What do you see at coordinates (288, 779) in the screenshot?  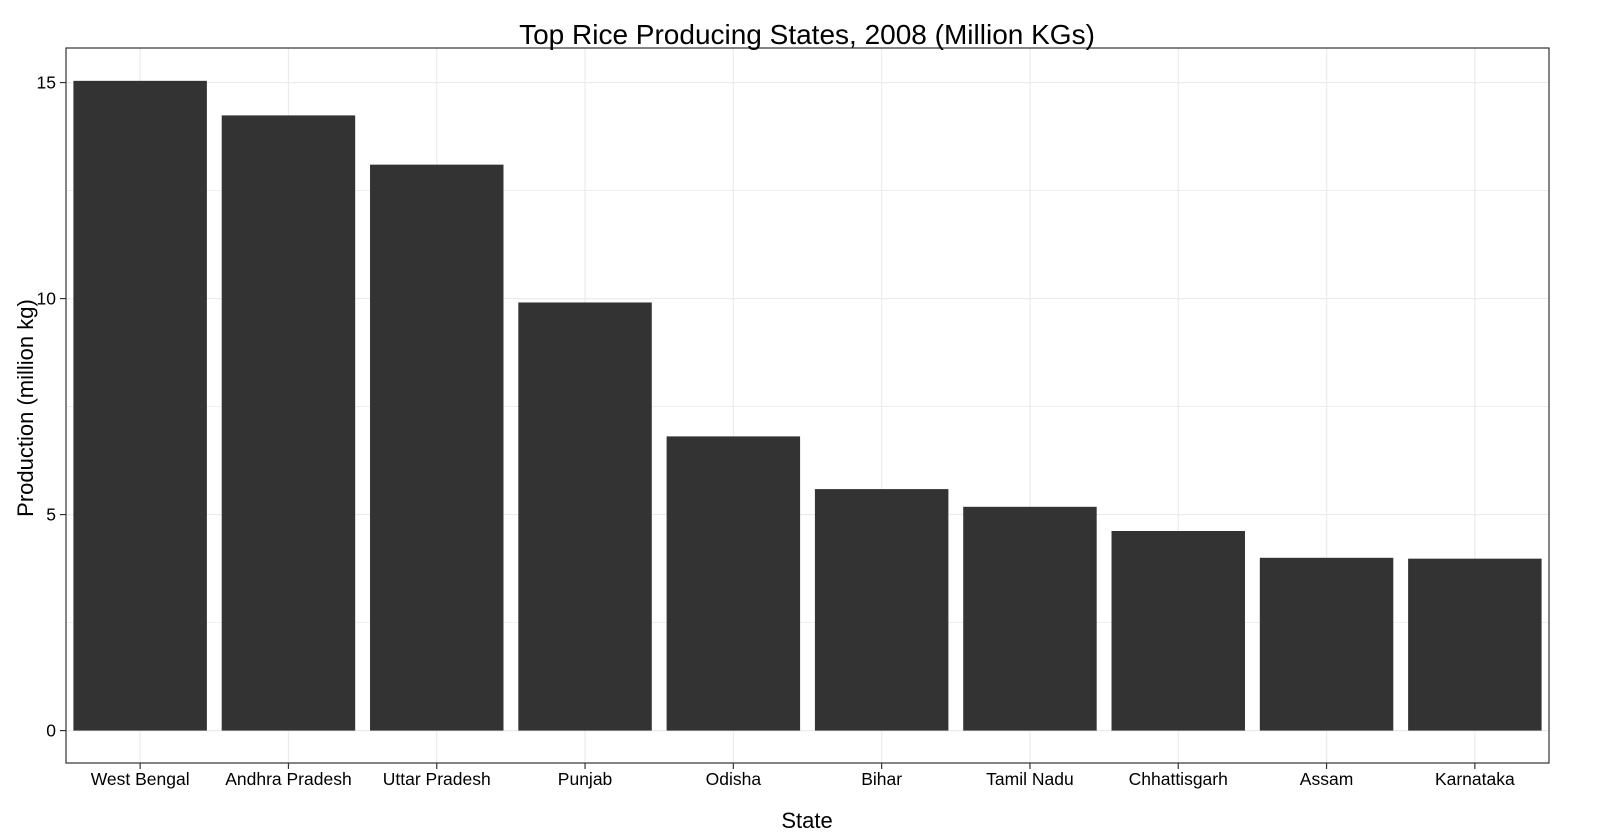 I see `x-tick-label: Andhra Pradesh` at bounding box center [288, 779].